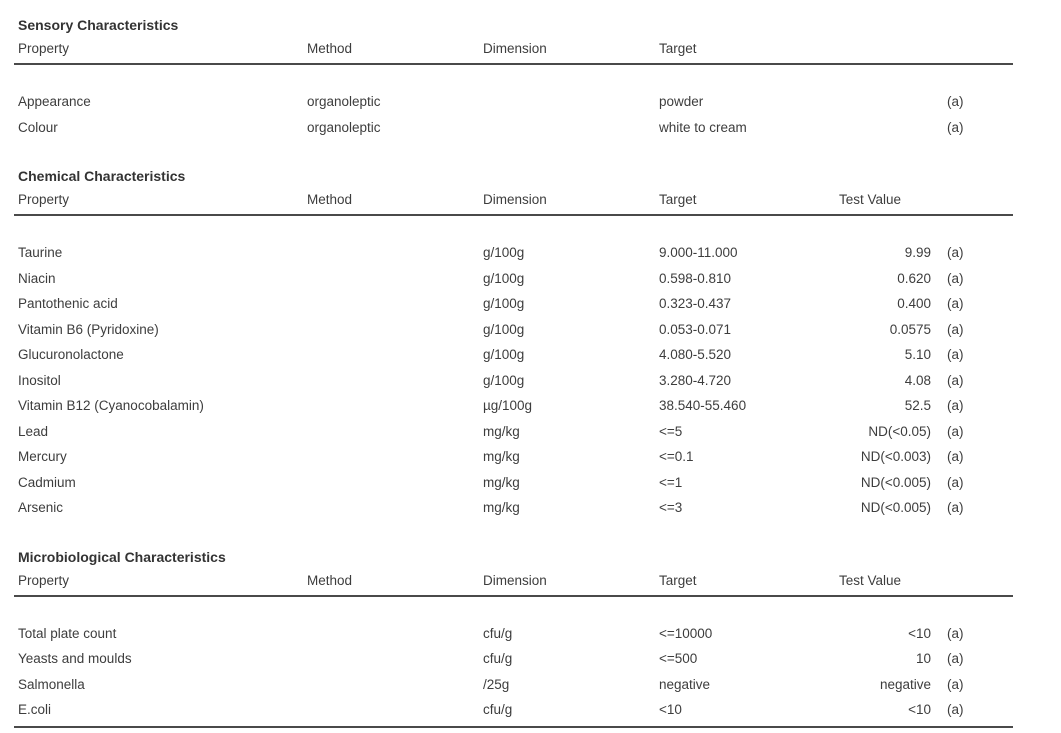  I want to click on table-row: Inositol g/100g 3.280-4.720 4.08 (a), so click(513, 381).